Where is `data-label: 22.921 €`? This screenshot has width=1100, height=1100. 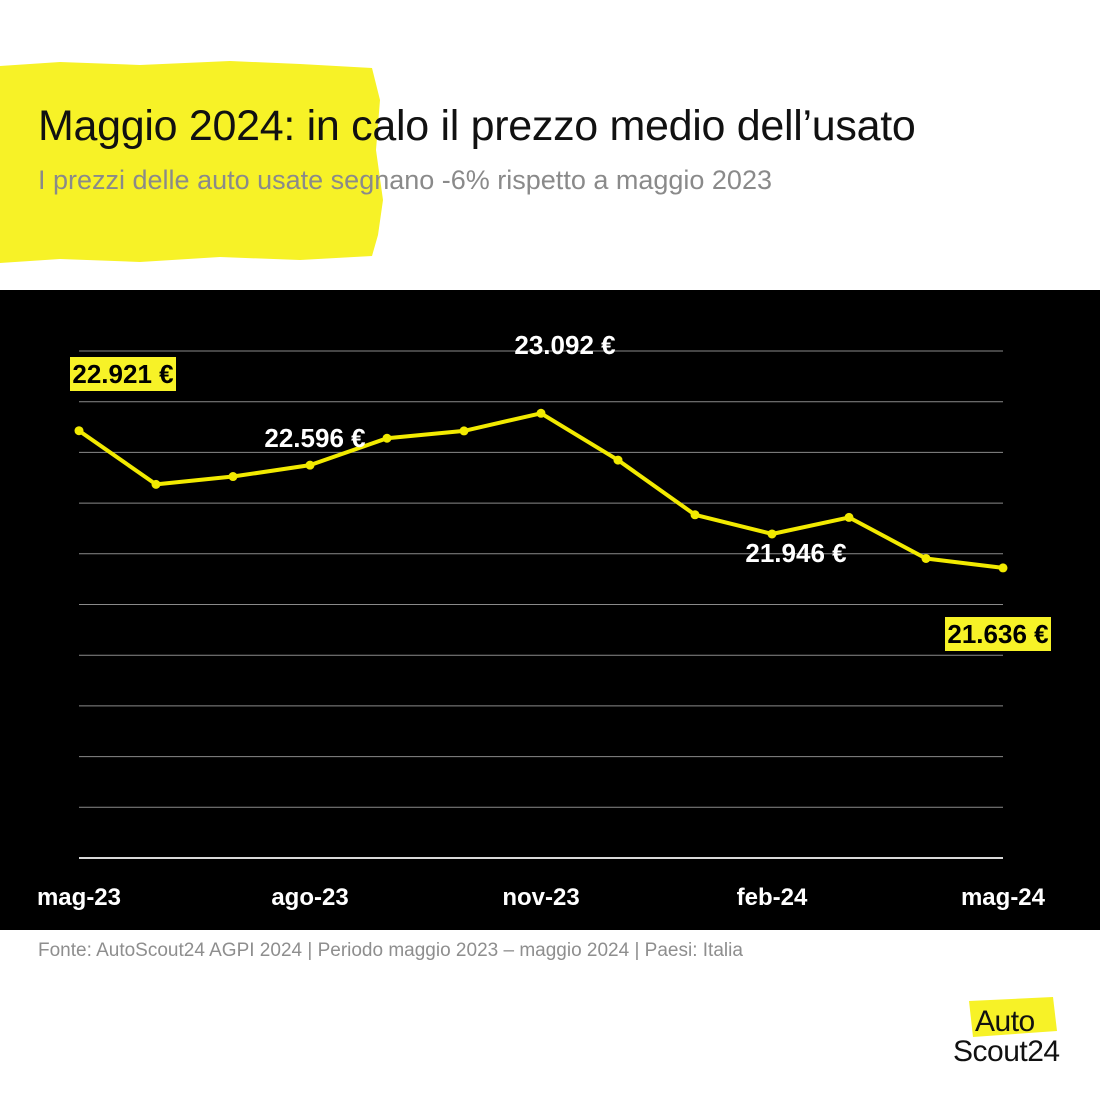
data-label: 22.921 € is located at coordinates (122, 374).